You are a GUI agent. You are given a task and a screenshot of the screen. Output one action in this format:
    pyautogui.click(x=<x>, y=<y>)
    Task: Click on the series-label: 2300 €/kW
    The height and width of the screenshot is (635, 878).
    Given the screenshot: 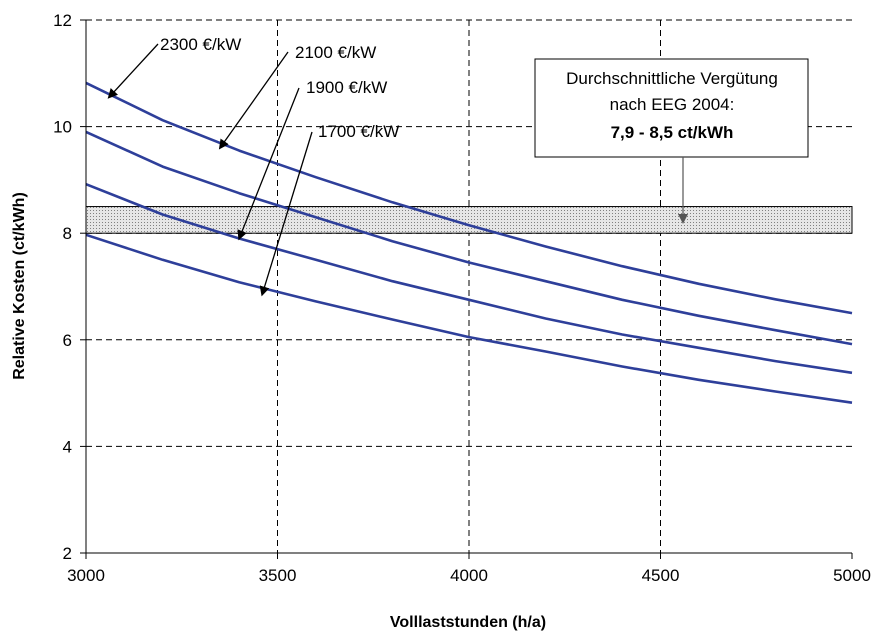 What is the action you would take?
    pyautogui.click(x=200, y=44)
    